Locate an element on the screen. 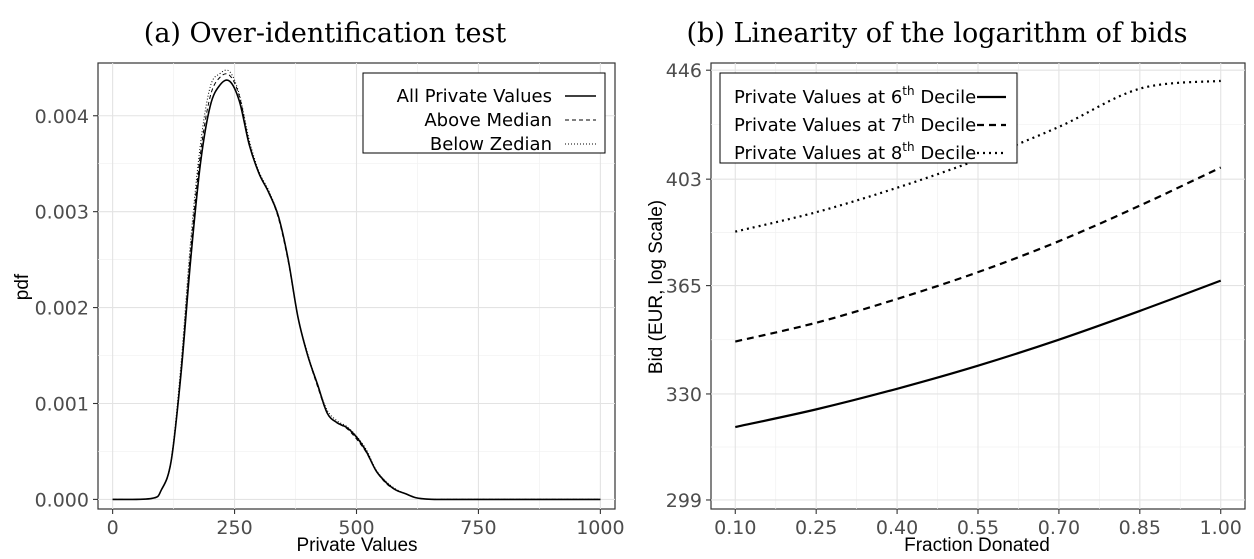 This screenshot has width=1254, height=559. panel-a-x-axis-label: Private Values is located at coordinates (356, 545).